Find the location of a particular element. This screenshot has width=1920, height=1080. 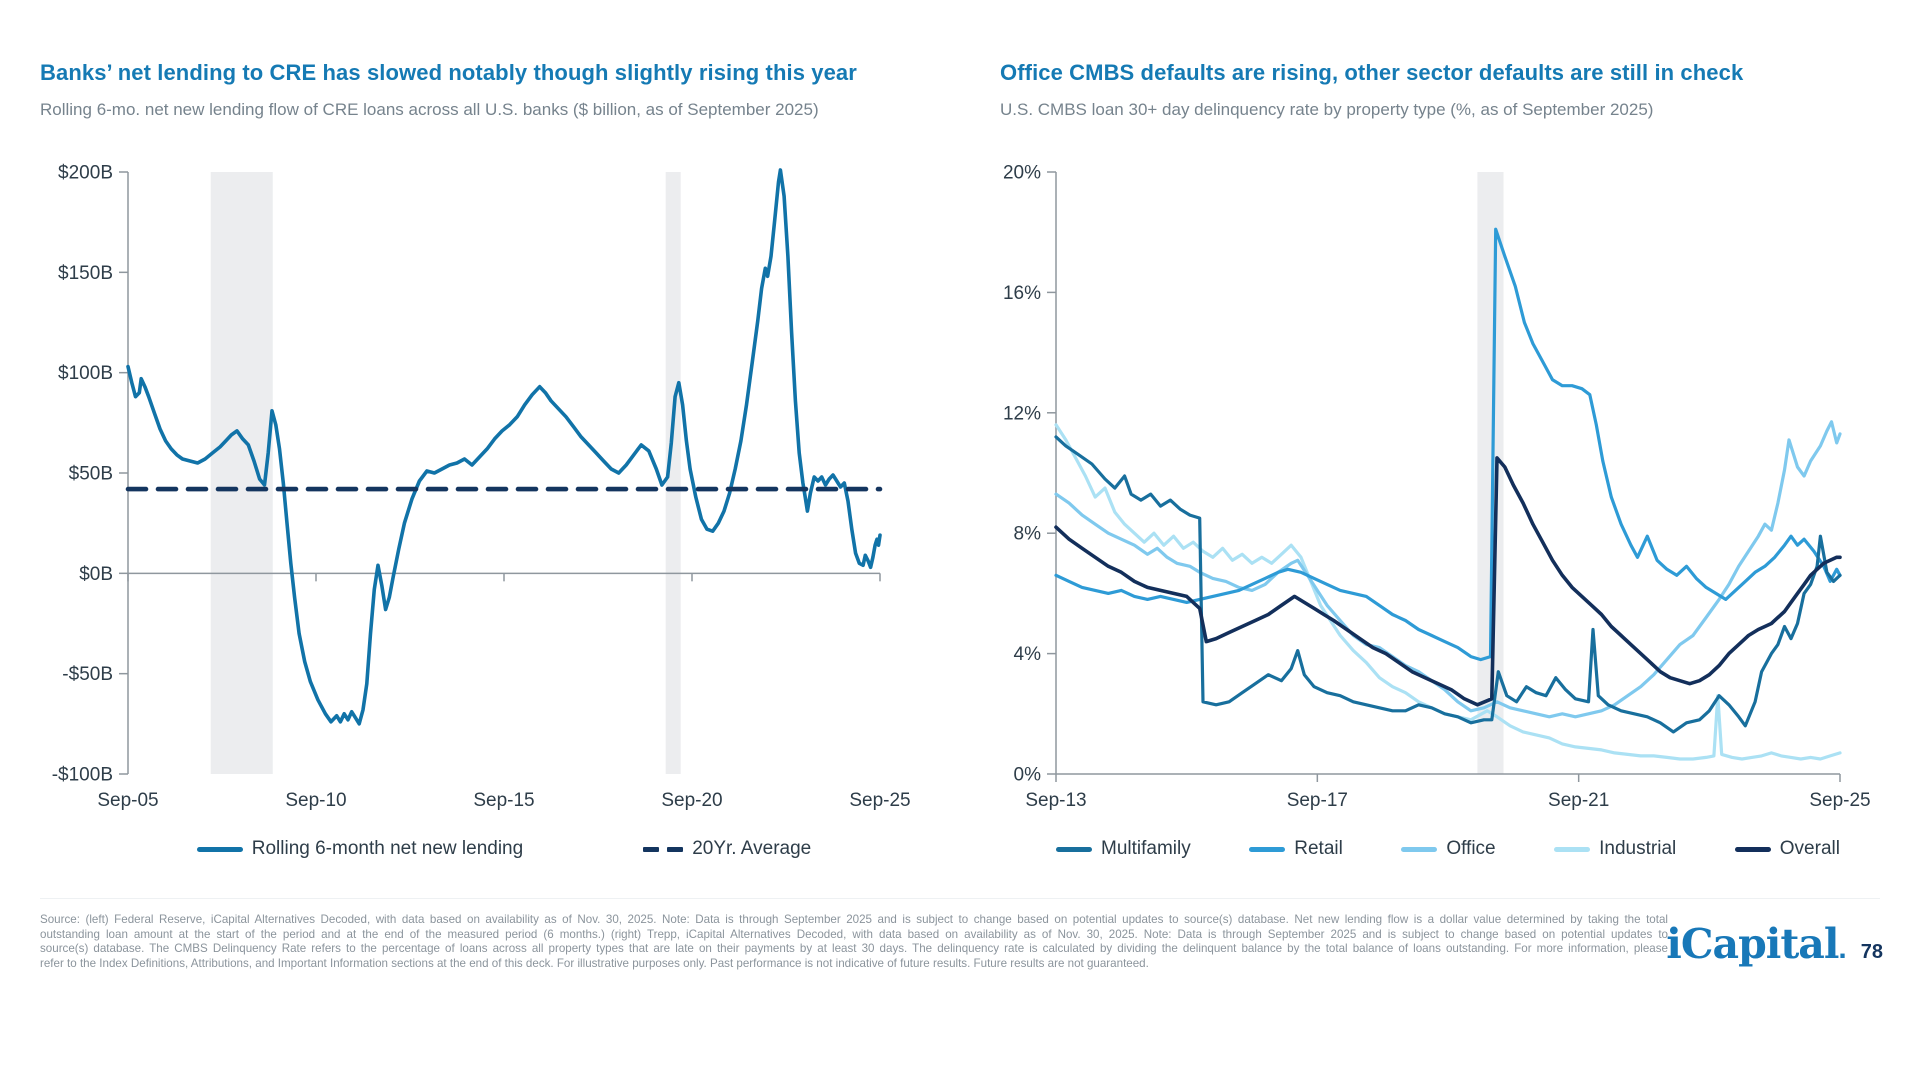

legend-item-retail: Retail is located at coordinates (1296, 849).